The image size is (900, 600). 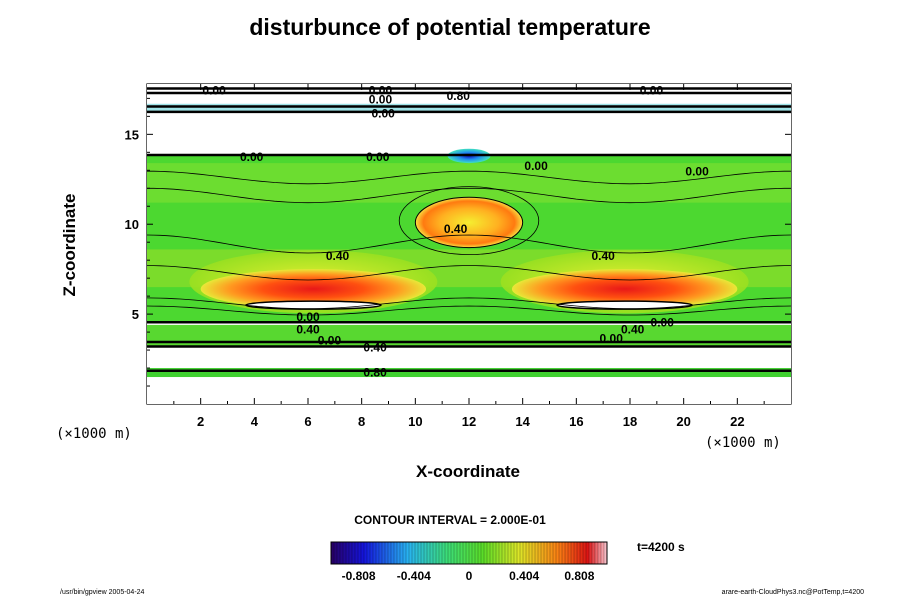 I want to click on y-tick-label: 5, so click(x=135, y=314).